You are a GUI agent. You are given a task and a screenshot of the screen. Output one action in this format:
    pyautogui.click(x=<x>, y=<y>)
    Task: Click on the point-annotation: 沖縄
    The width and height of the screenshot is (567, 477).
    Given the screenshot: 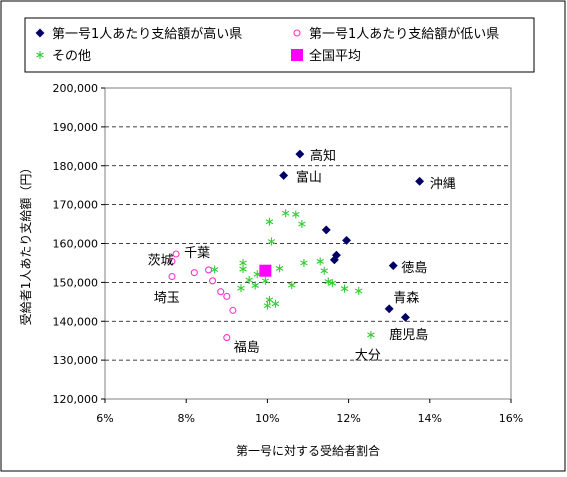 What is the action you would take?
    pyautogui.click(x=443, y=184)
    